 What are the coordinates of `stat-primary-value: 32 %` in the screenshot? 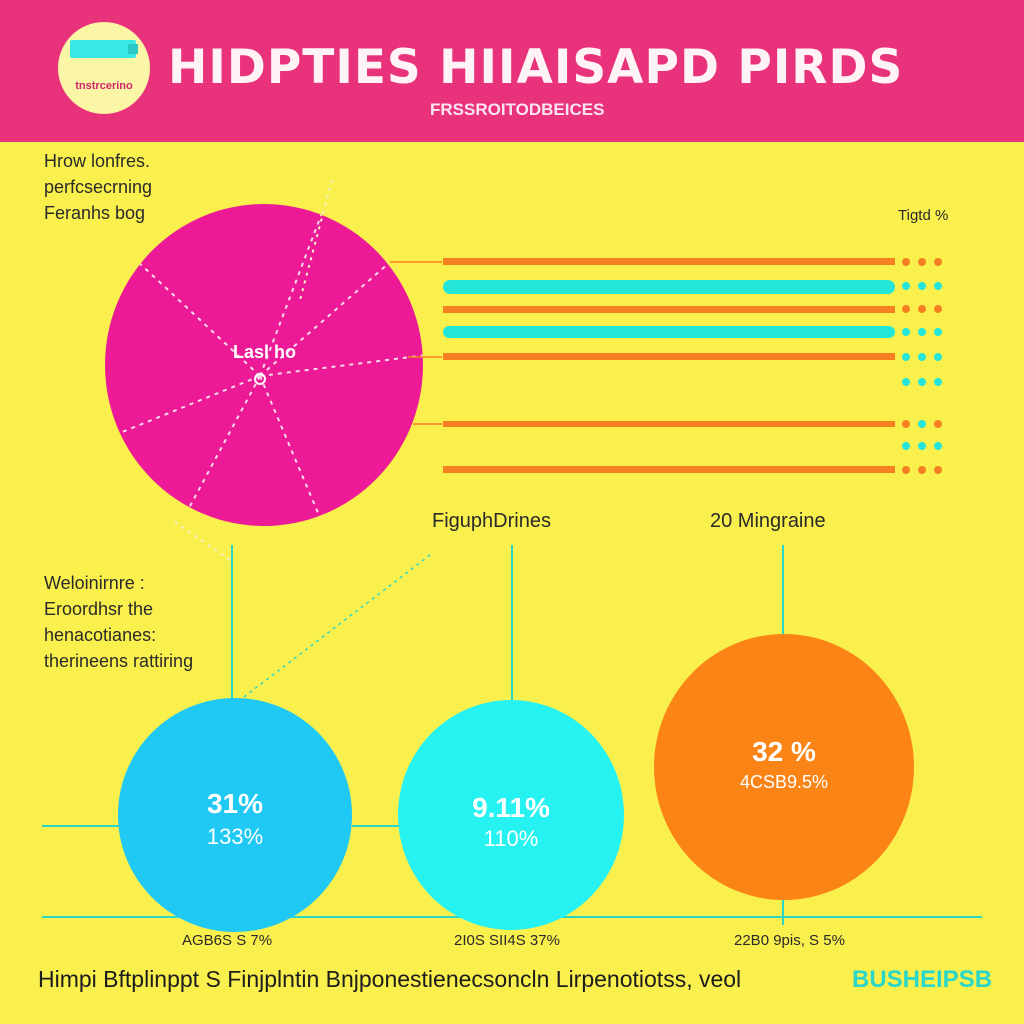 It's located at (784, 751).